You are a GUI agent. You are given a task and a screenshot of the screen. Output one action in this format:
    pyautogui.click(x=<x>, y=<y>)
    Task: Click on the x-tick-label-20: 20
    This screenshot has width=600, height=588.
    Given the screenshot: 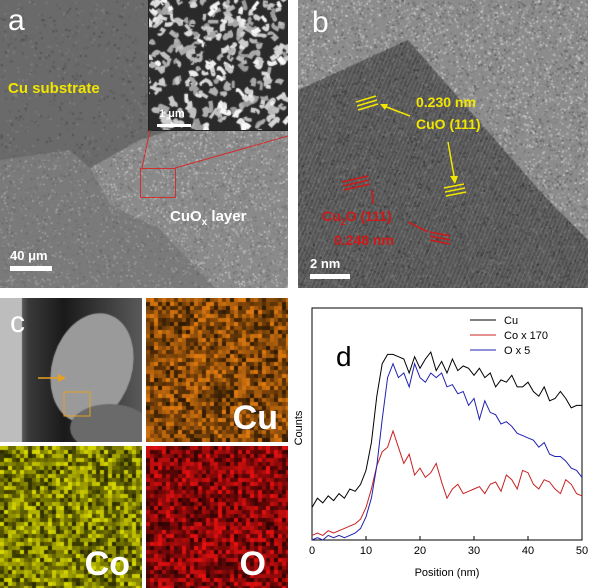 What is the action you would take?
    pyautogui.click(x=420, y=551)
    